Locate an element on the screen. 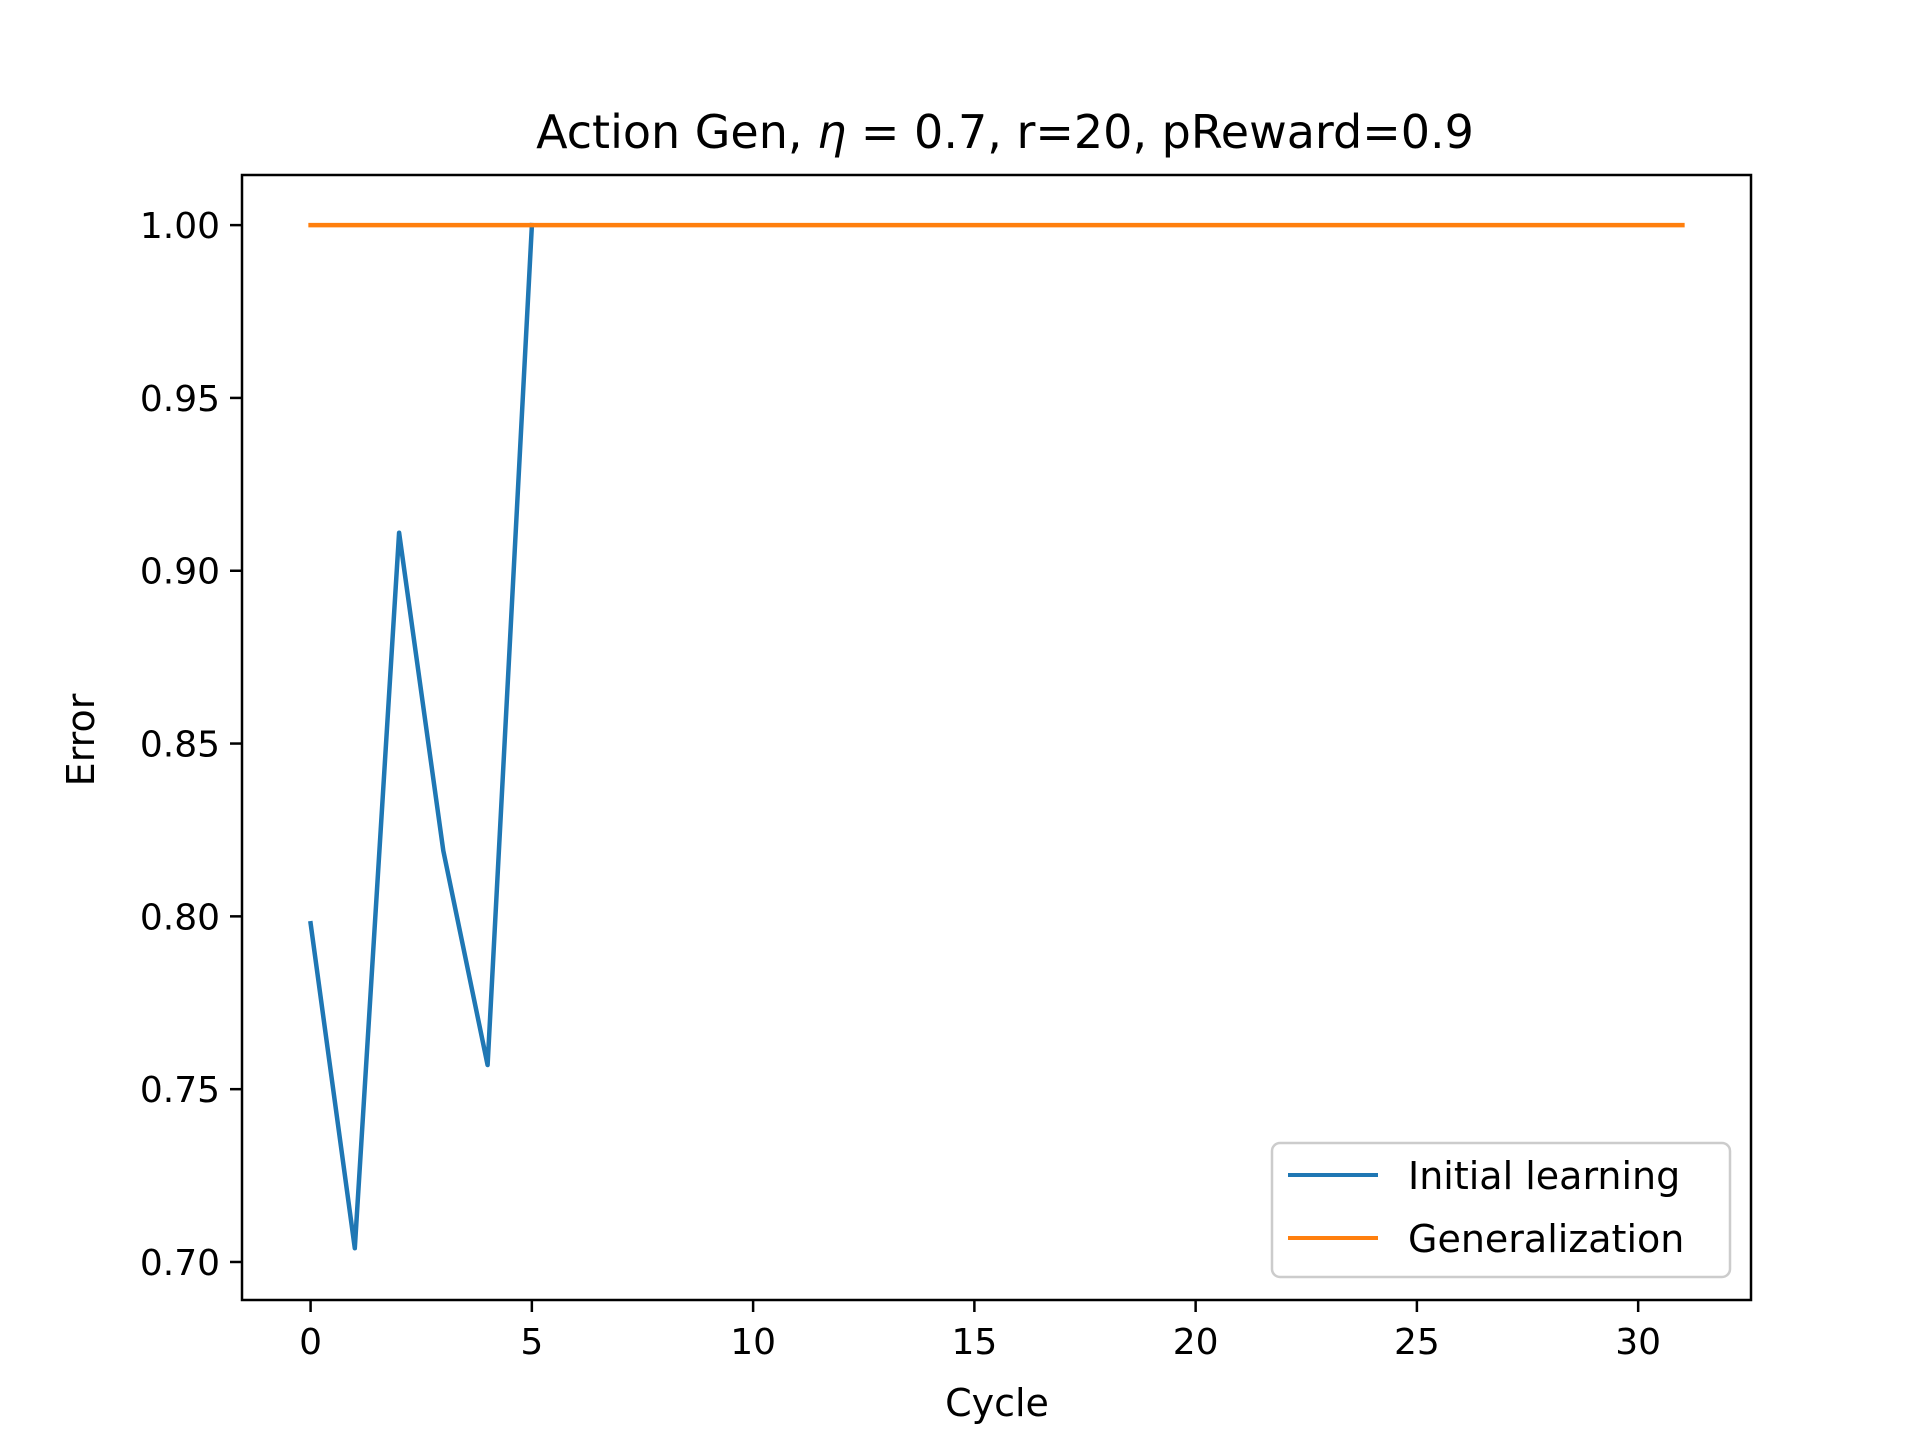  title-part-2: = 0.7, r=20, pReward=0.9 is located at coordinates (1160, 132).